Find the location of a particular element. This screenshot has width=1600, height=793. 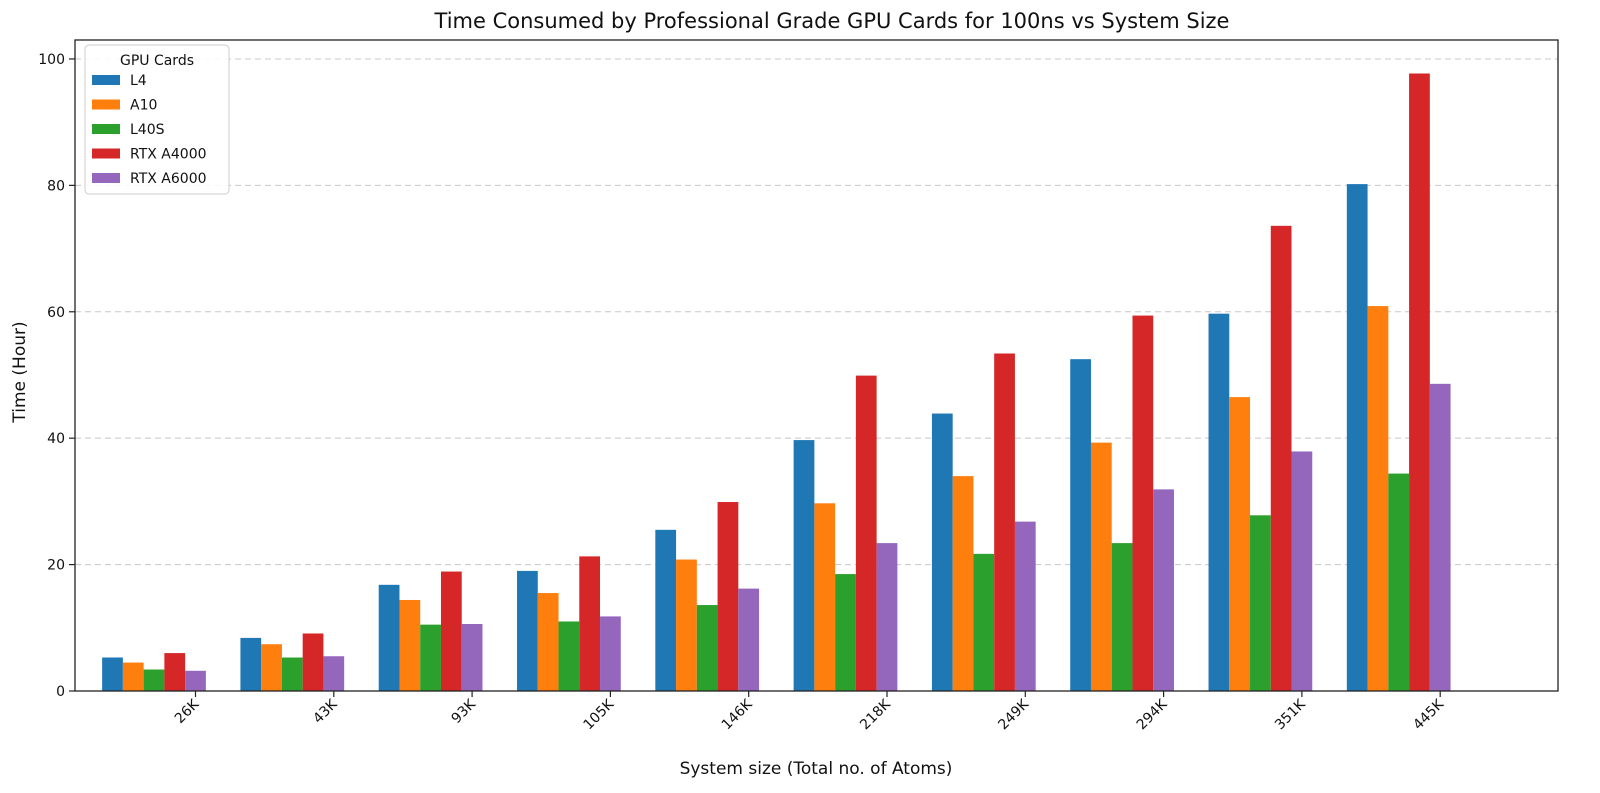

x-axis-label: System size (Total no. of Atoms) is located at coordinates (816, 769).